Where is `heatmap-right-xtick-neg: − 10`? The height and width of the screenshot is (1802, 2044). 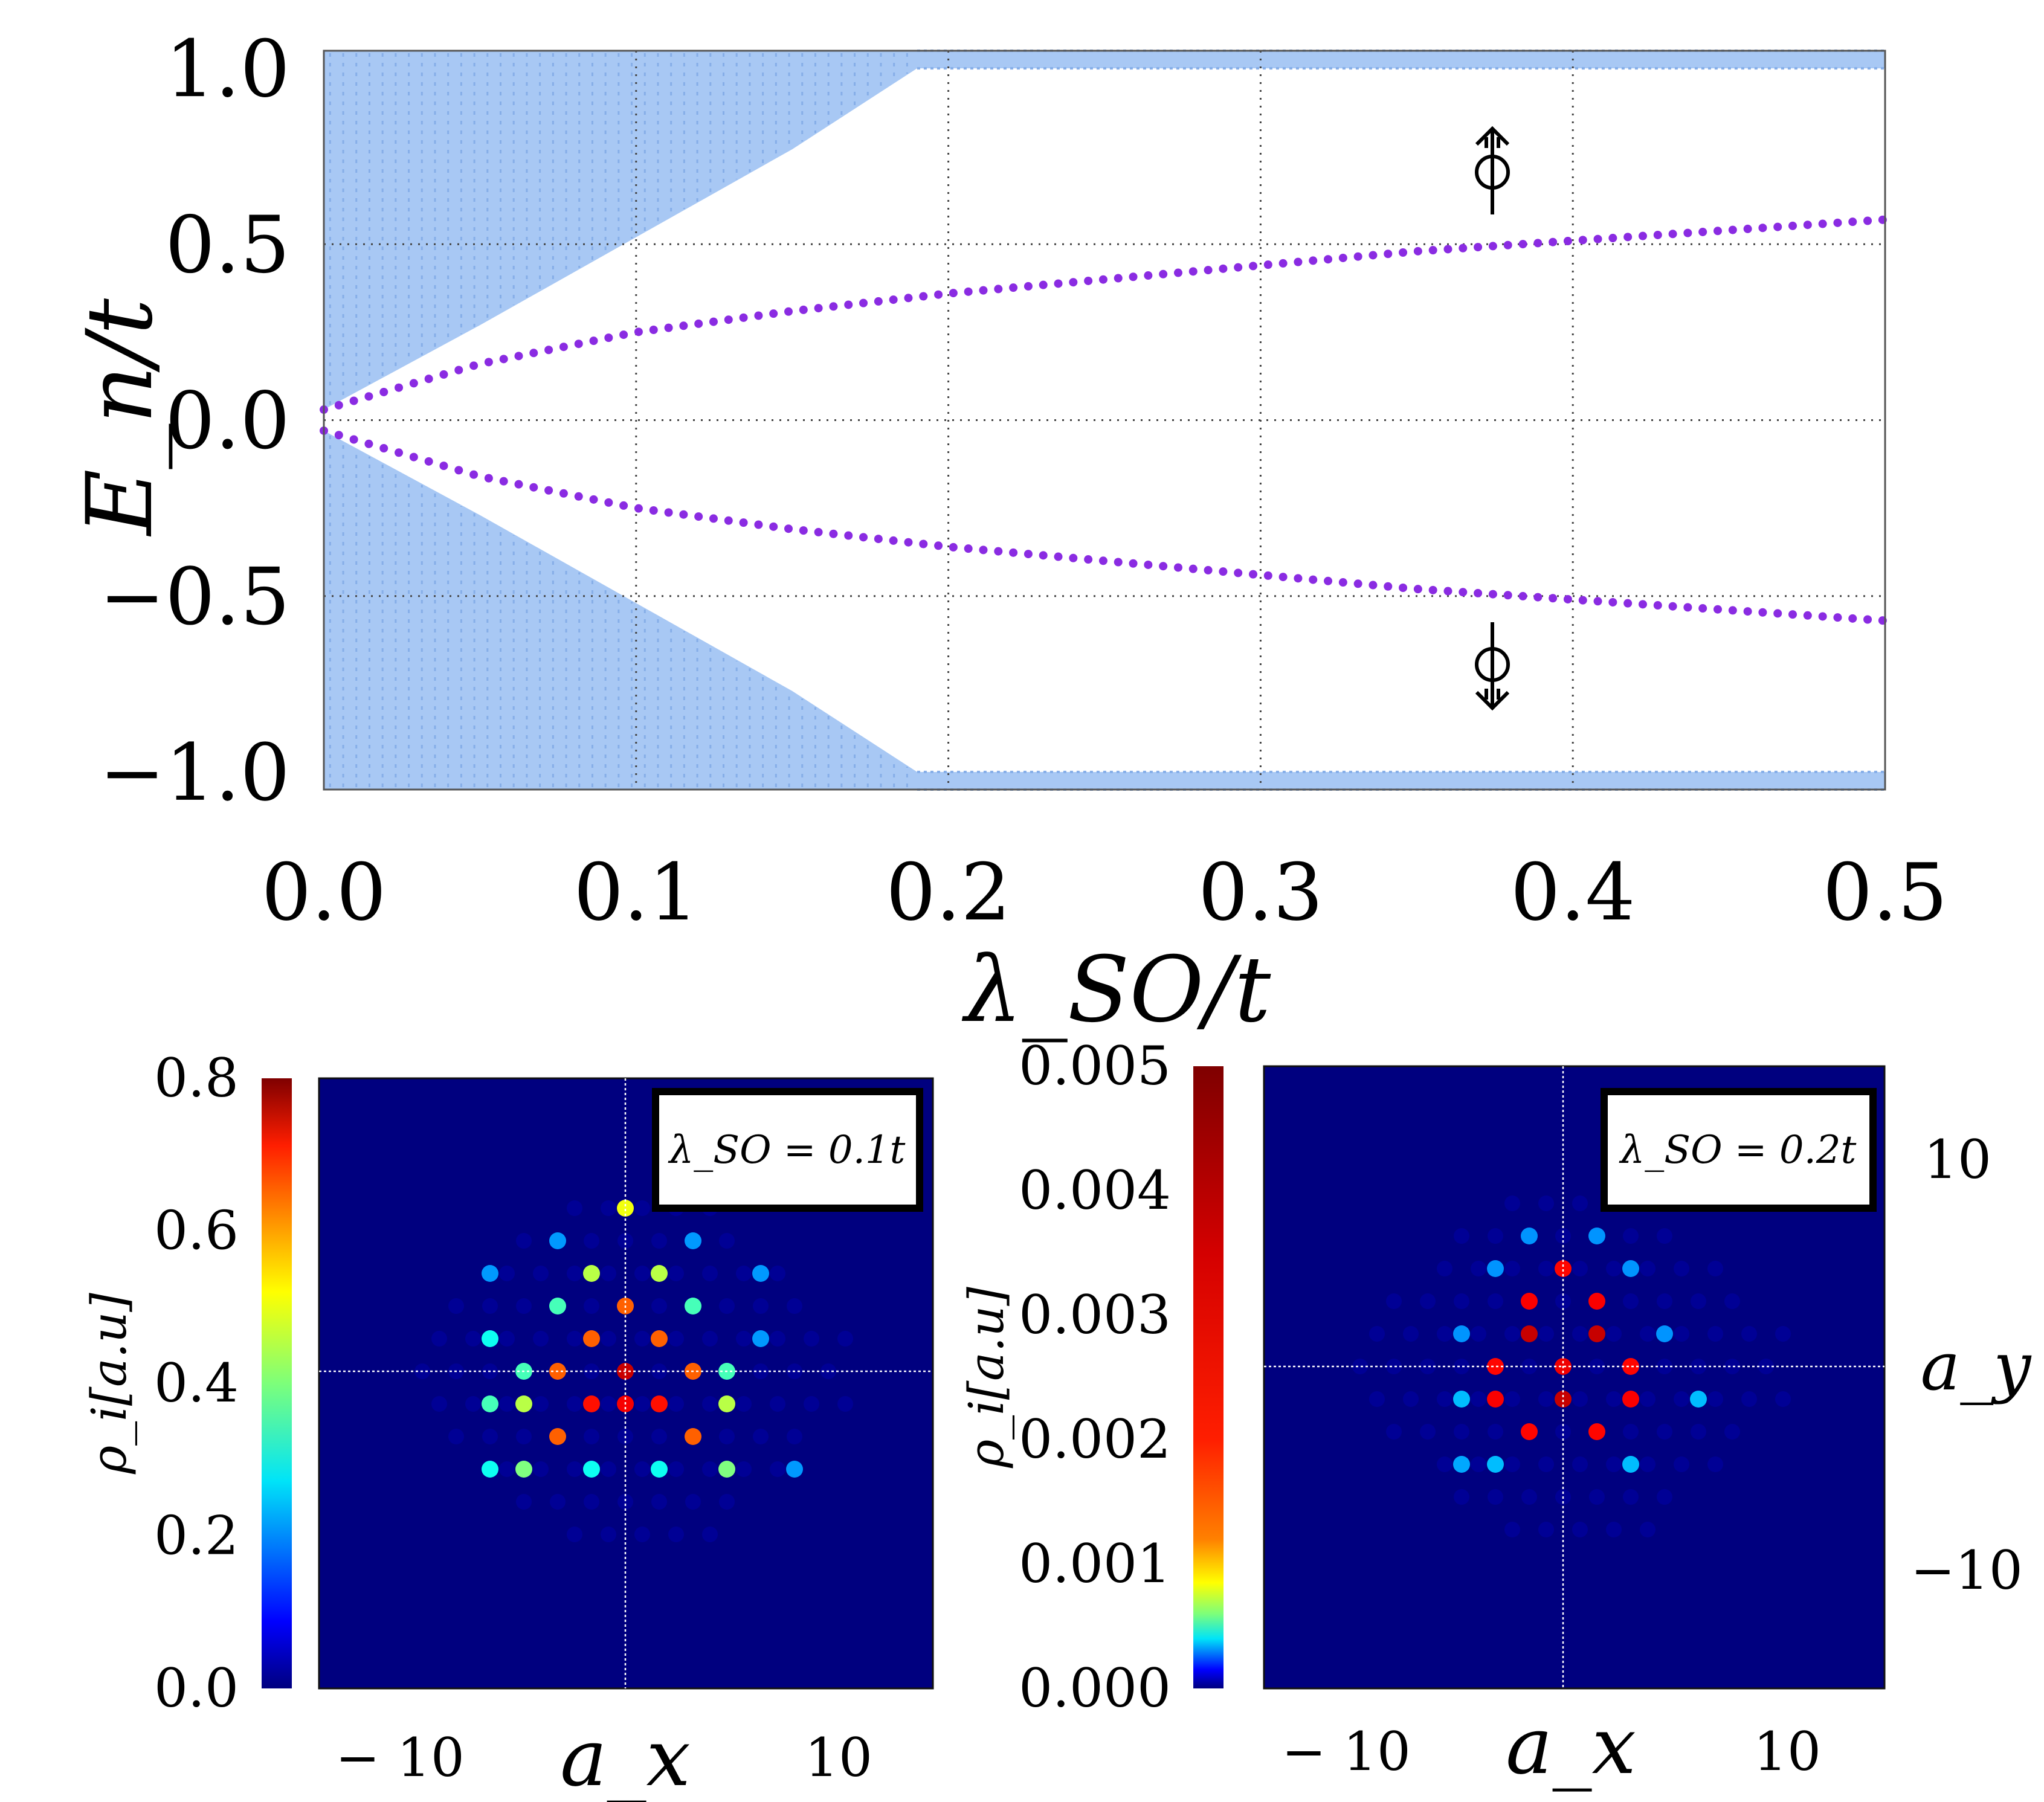
heatmap-right-xtick-neg: − 10 is located at coordinates (1346, 1751).